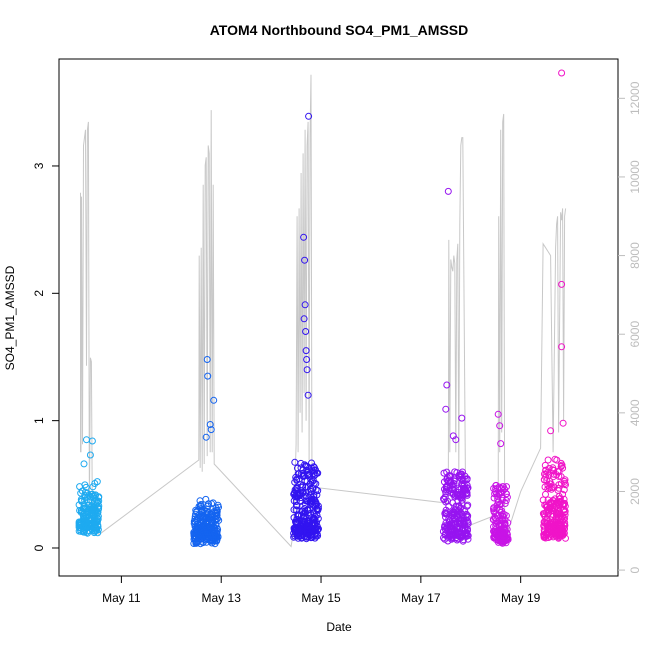 This screenshot has height=650, width=650. I want to click on y2-axis: 0 2000 4000 6000 8000 10000 12000, so click(630, 327).